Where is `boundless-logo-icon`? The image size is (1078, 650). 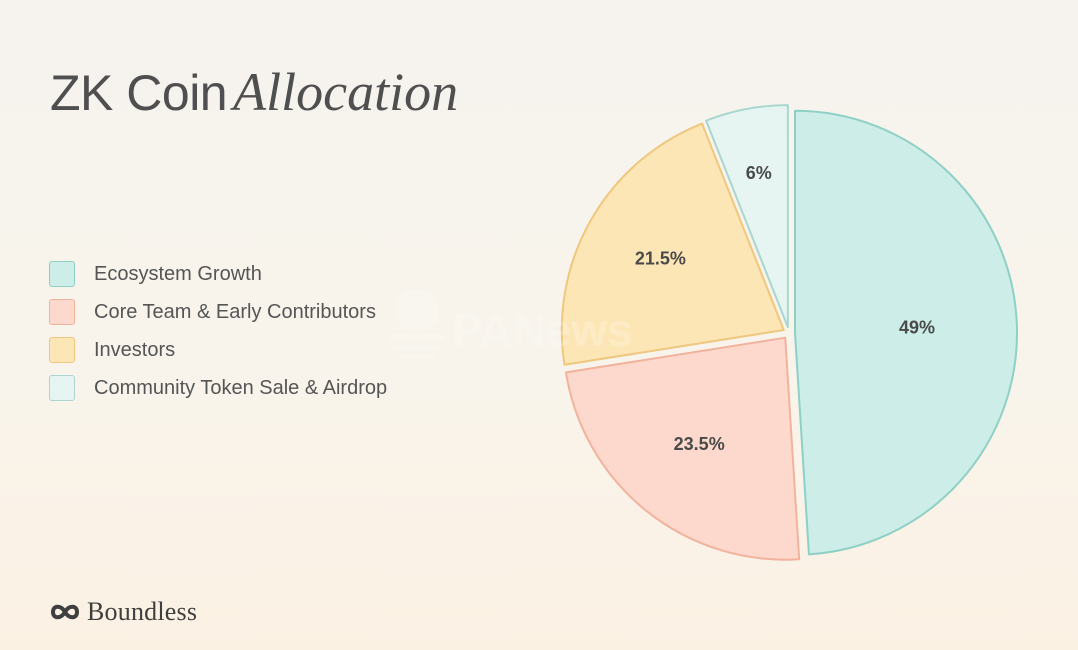 boundless-logo-icon is located at coordinates (65, 612).